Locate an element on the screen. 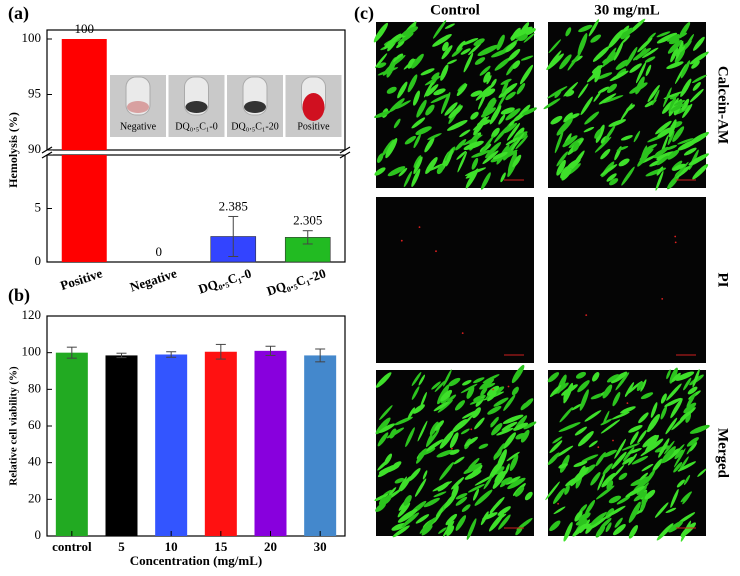  tube-content is located at coordinates (255, 107).